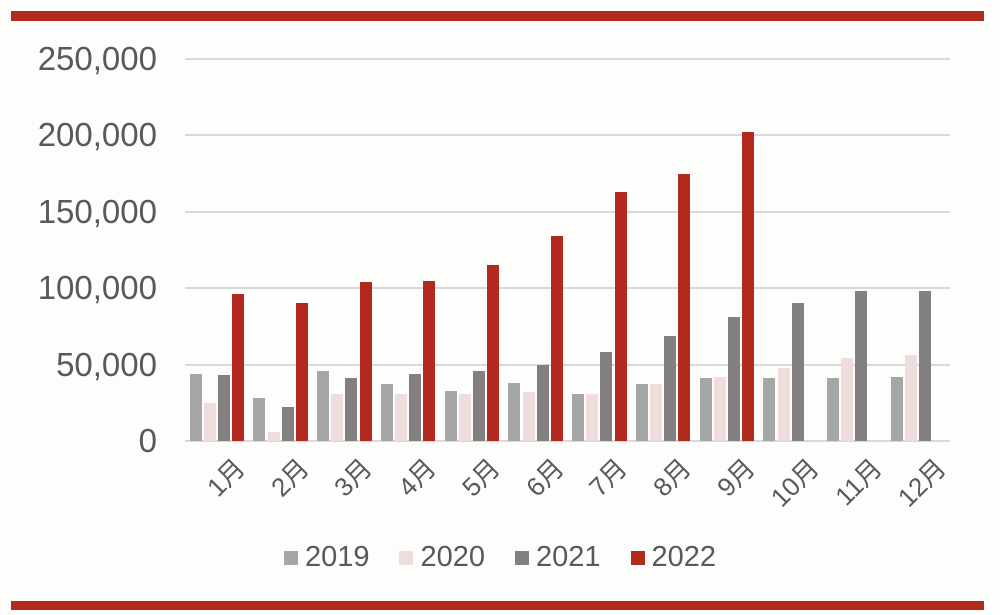 This screenshot has width=1000, height=615. I want to click on bar-2020-3月, so click(337, 417).